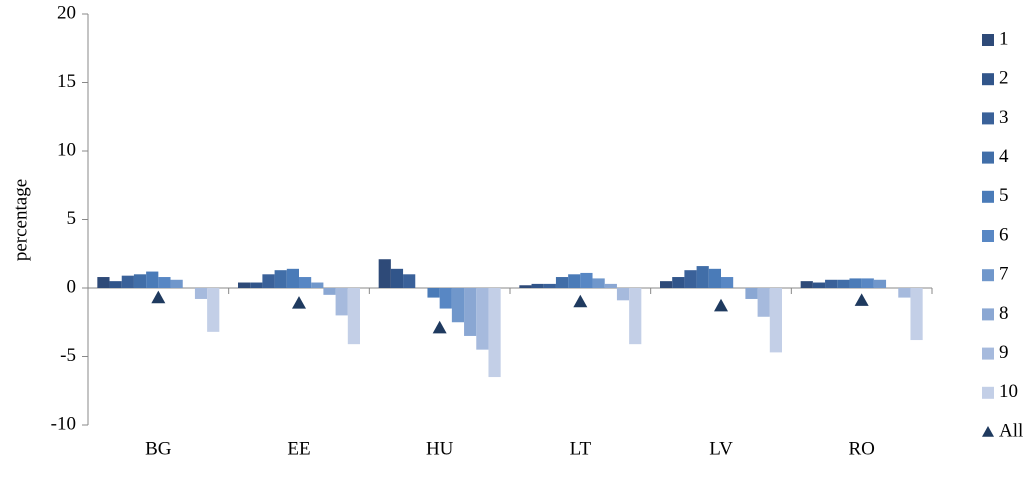  I want to click on x-tick-label: EE, so click(298, 448).